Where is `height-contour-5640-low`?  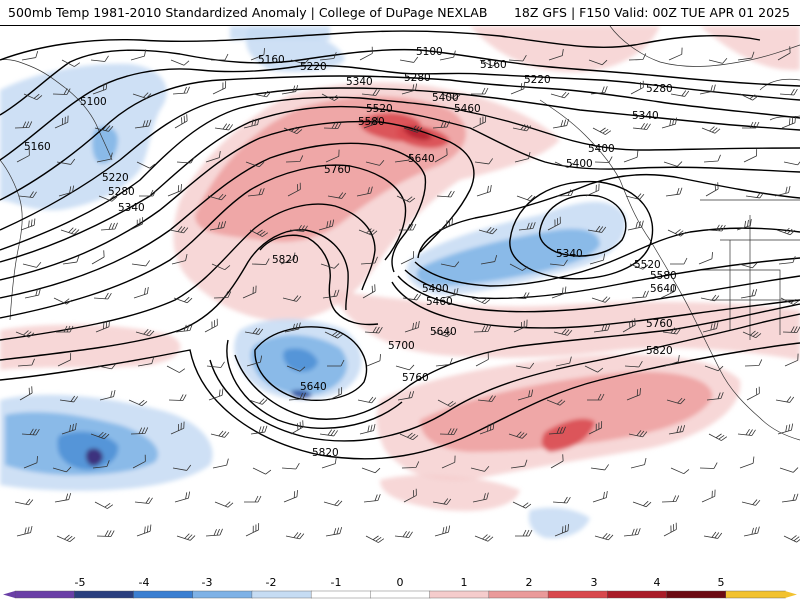 height-contour-5640-low is located at coordinates (311, 363).